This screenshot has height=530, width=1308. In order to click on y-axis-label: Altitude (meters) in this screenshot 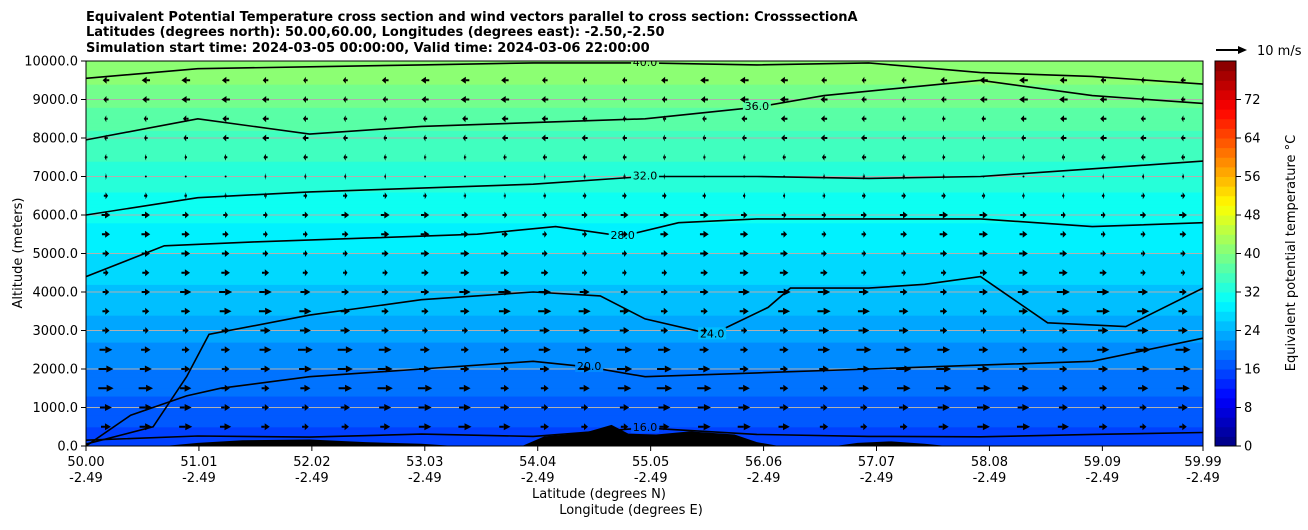, I will do `click(18, 253)`.